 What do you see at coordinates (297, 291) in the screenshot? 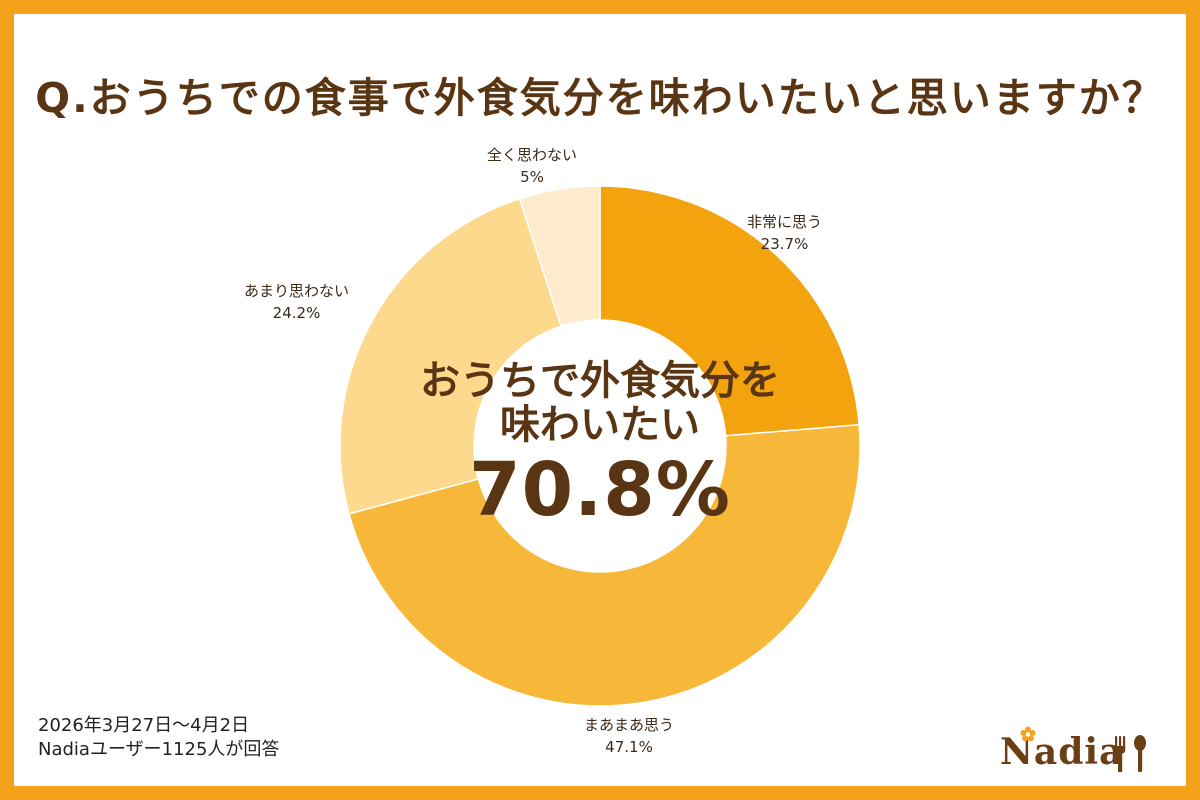
I see `label-not-much-category: あまり思わない` at bounding box center [297, 291].